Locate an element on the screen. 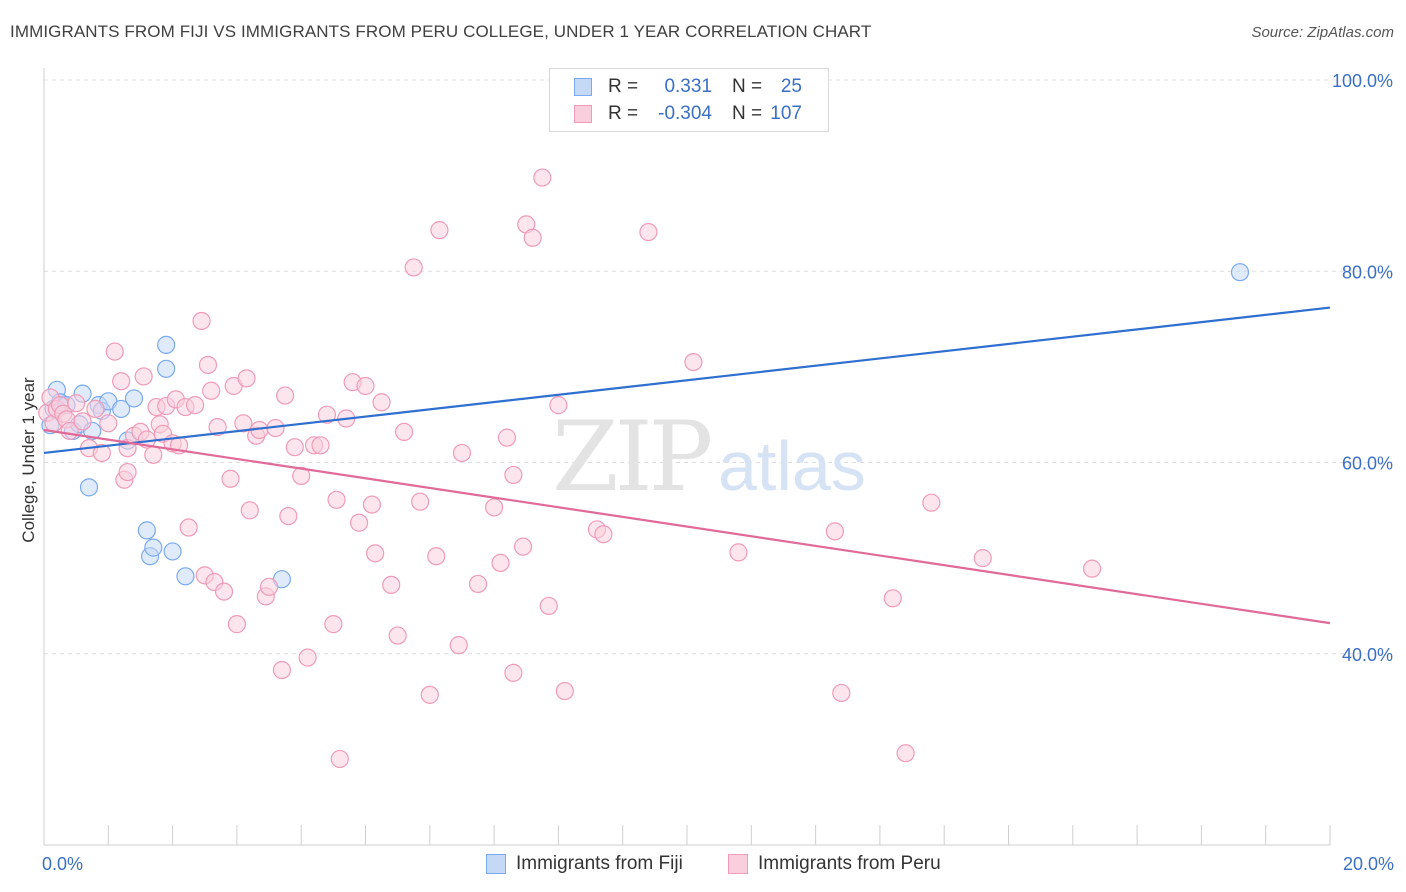  legend-swatch-peru is located at coordinates (583, 114).